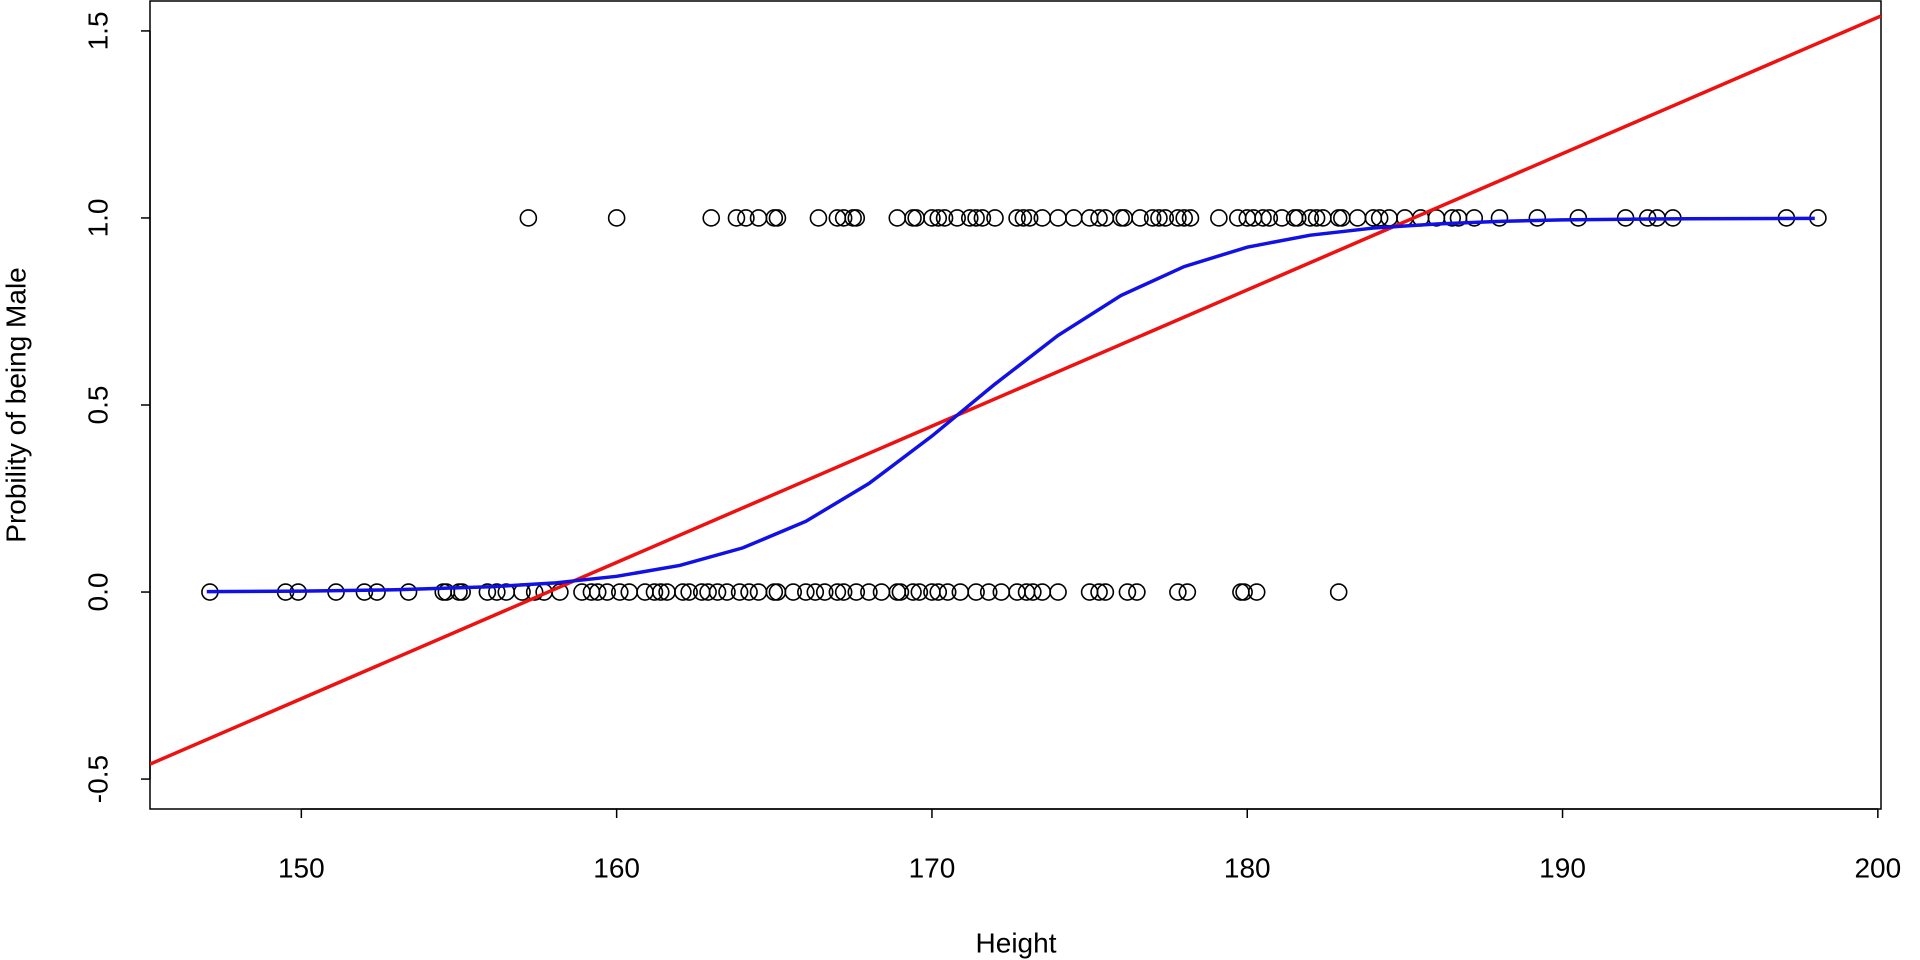 The height and width of the screenshot is (960, 1920). Describe the element at coordinates (1247, 867) in the screenshot. I see `x-tick-label: 180` at that location.